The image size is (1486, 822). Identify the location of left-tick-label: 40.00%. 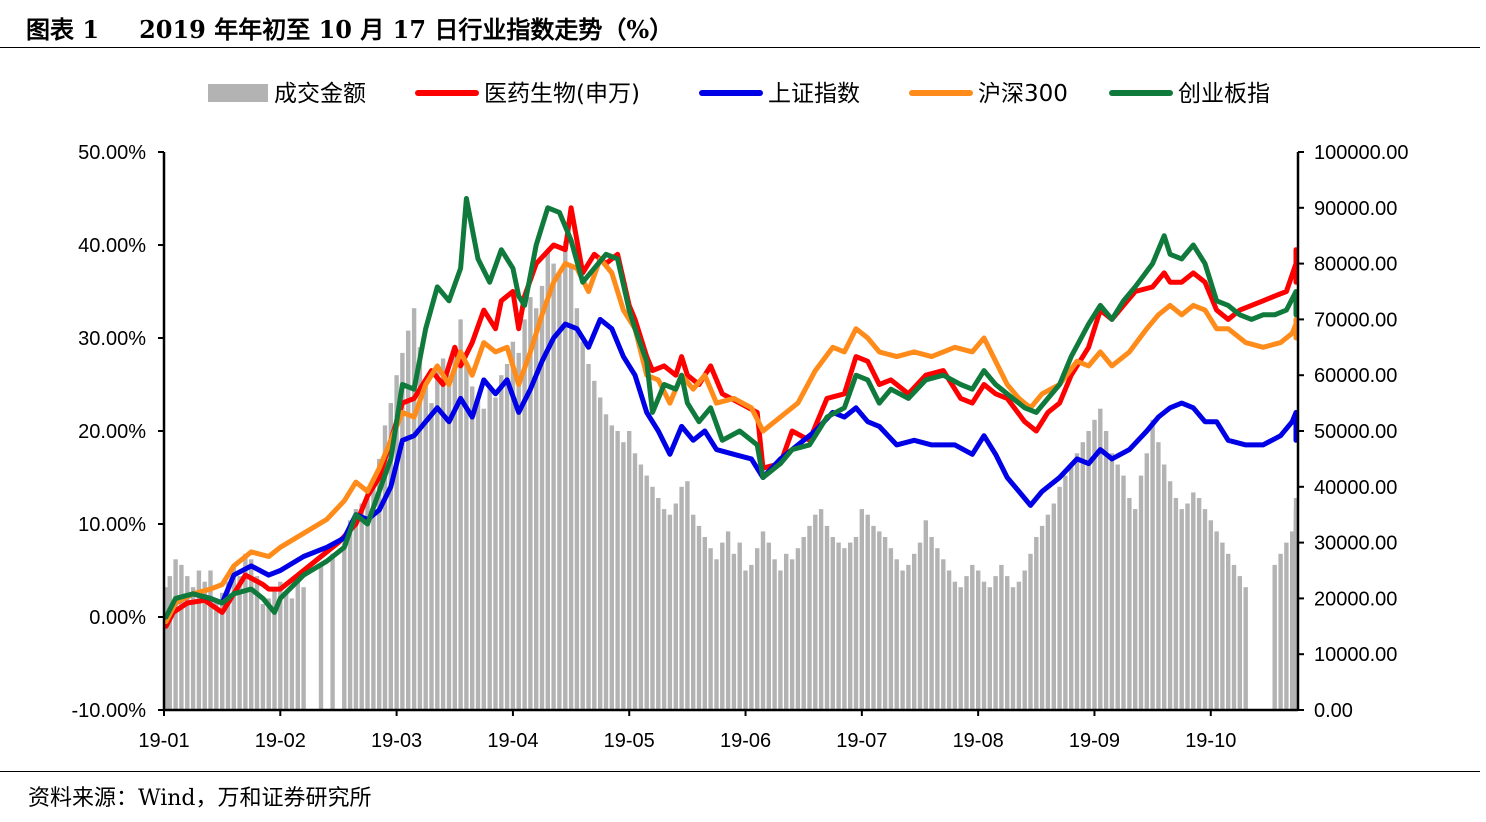
(112, 246).